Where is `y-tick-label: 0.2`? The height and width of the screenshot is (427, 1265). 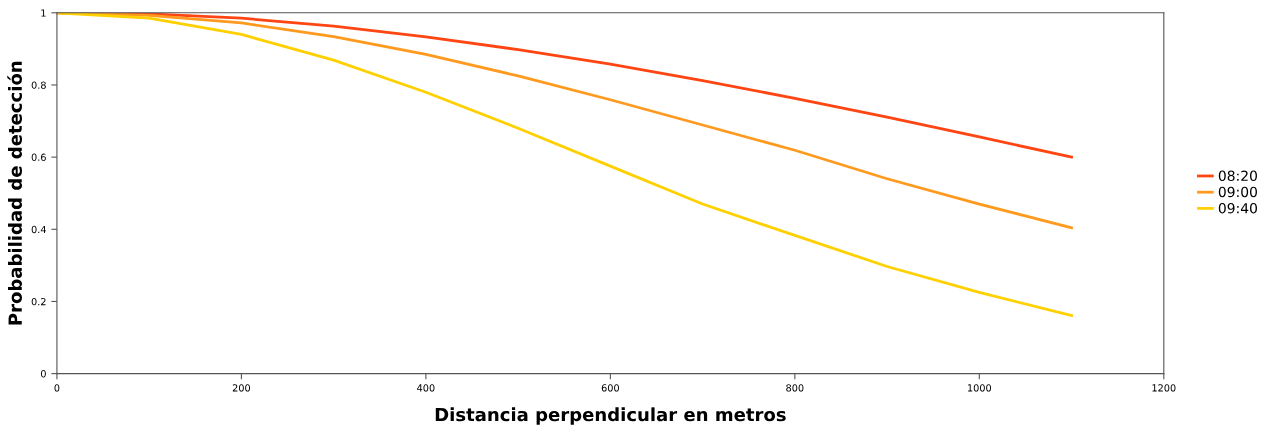 y-tick-label: 0.2 is located at coordinates (38, 301).